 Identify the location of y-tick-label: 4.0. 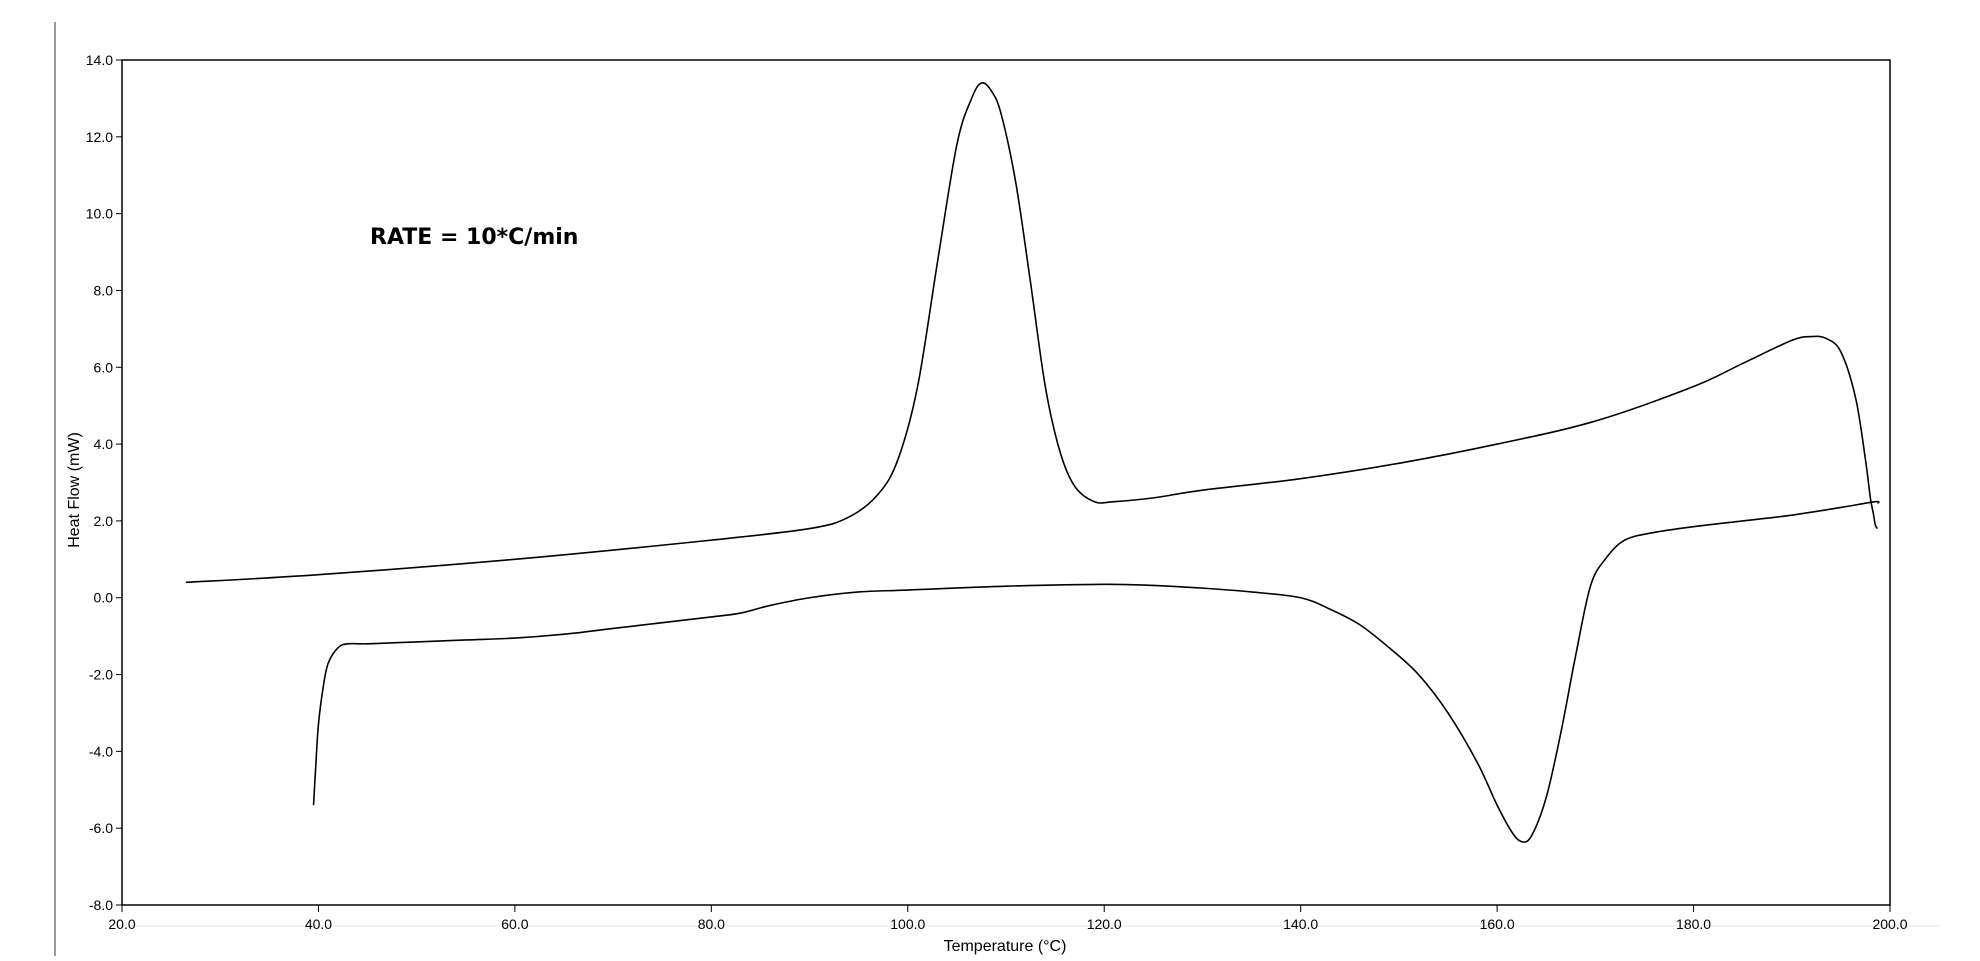
(104, 444).